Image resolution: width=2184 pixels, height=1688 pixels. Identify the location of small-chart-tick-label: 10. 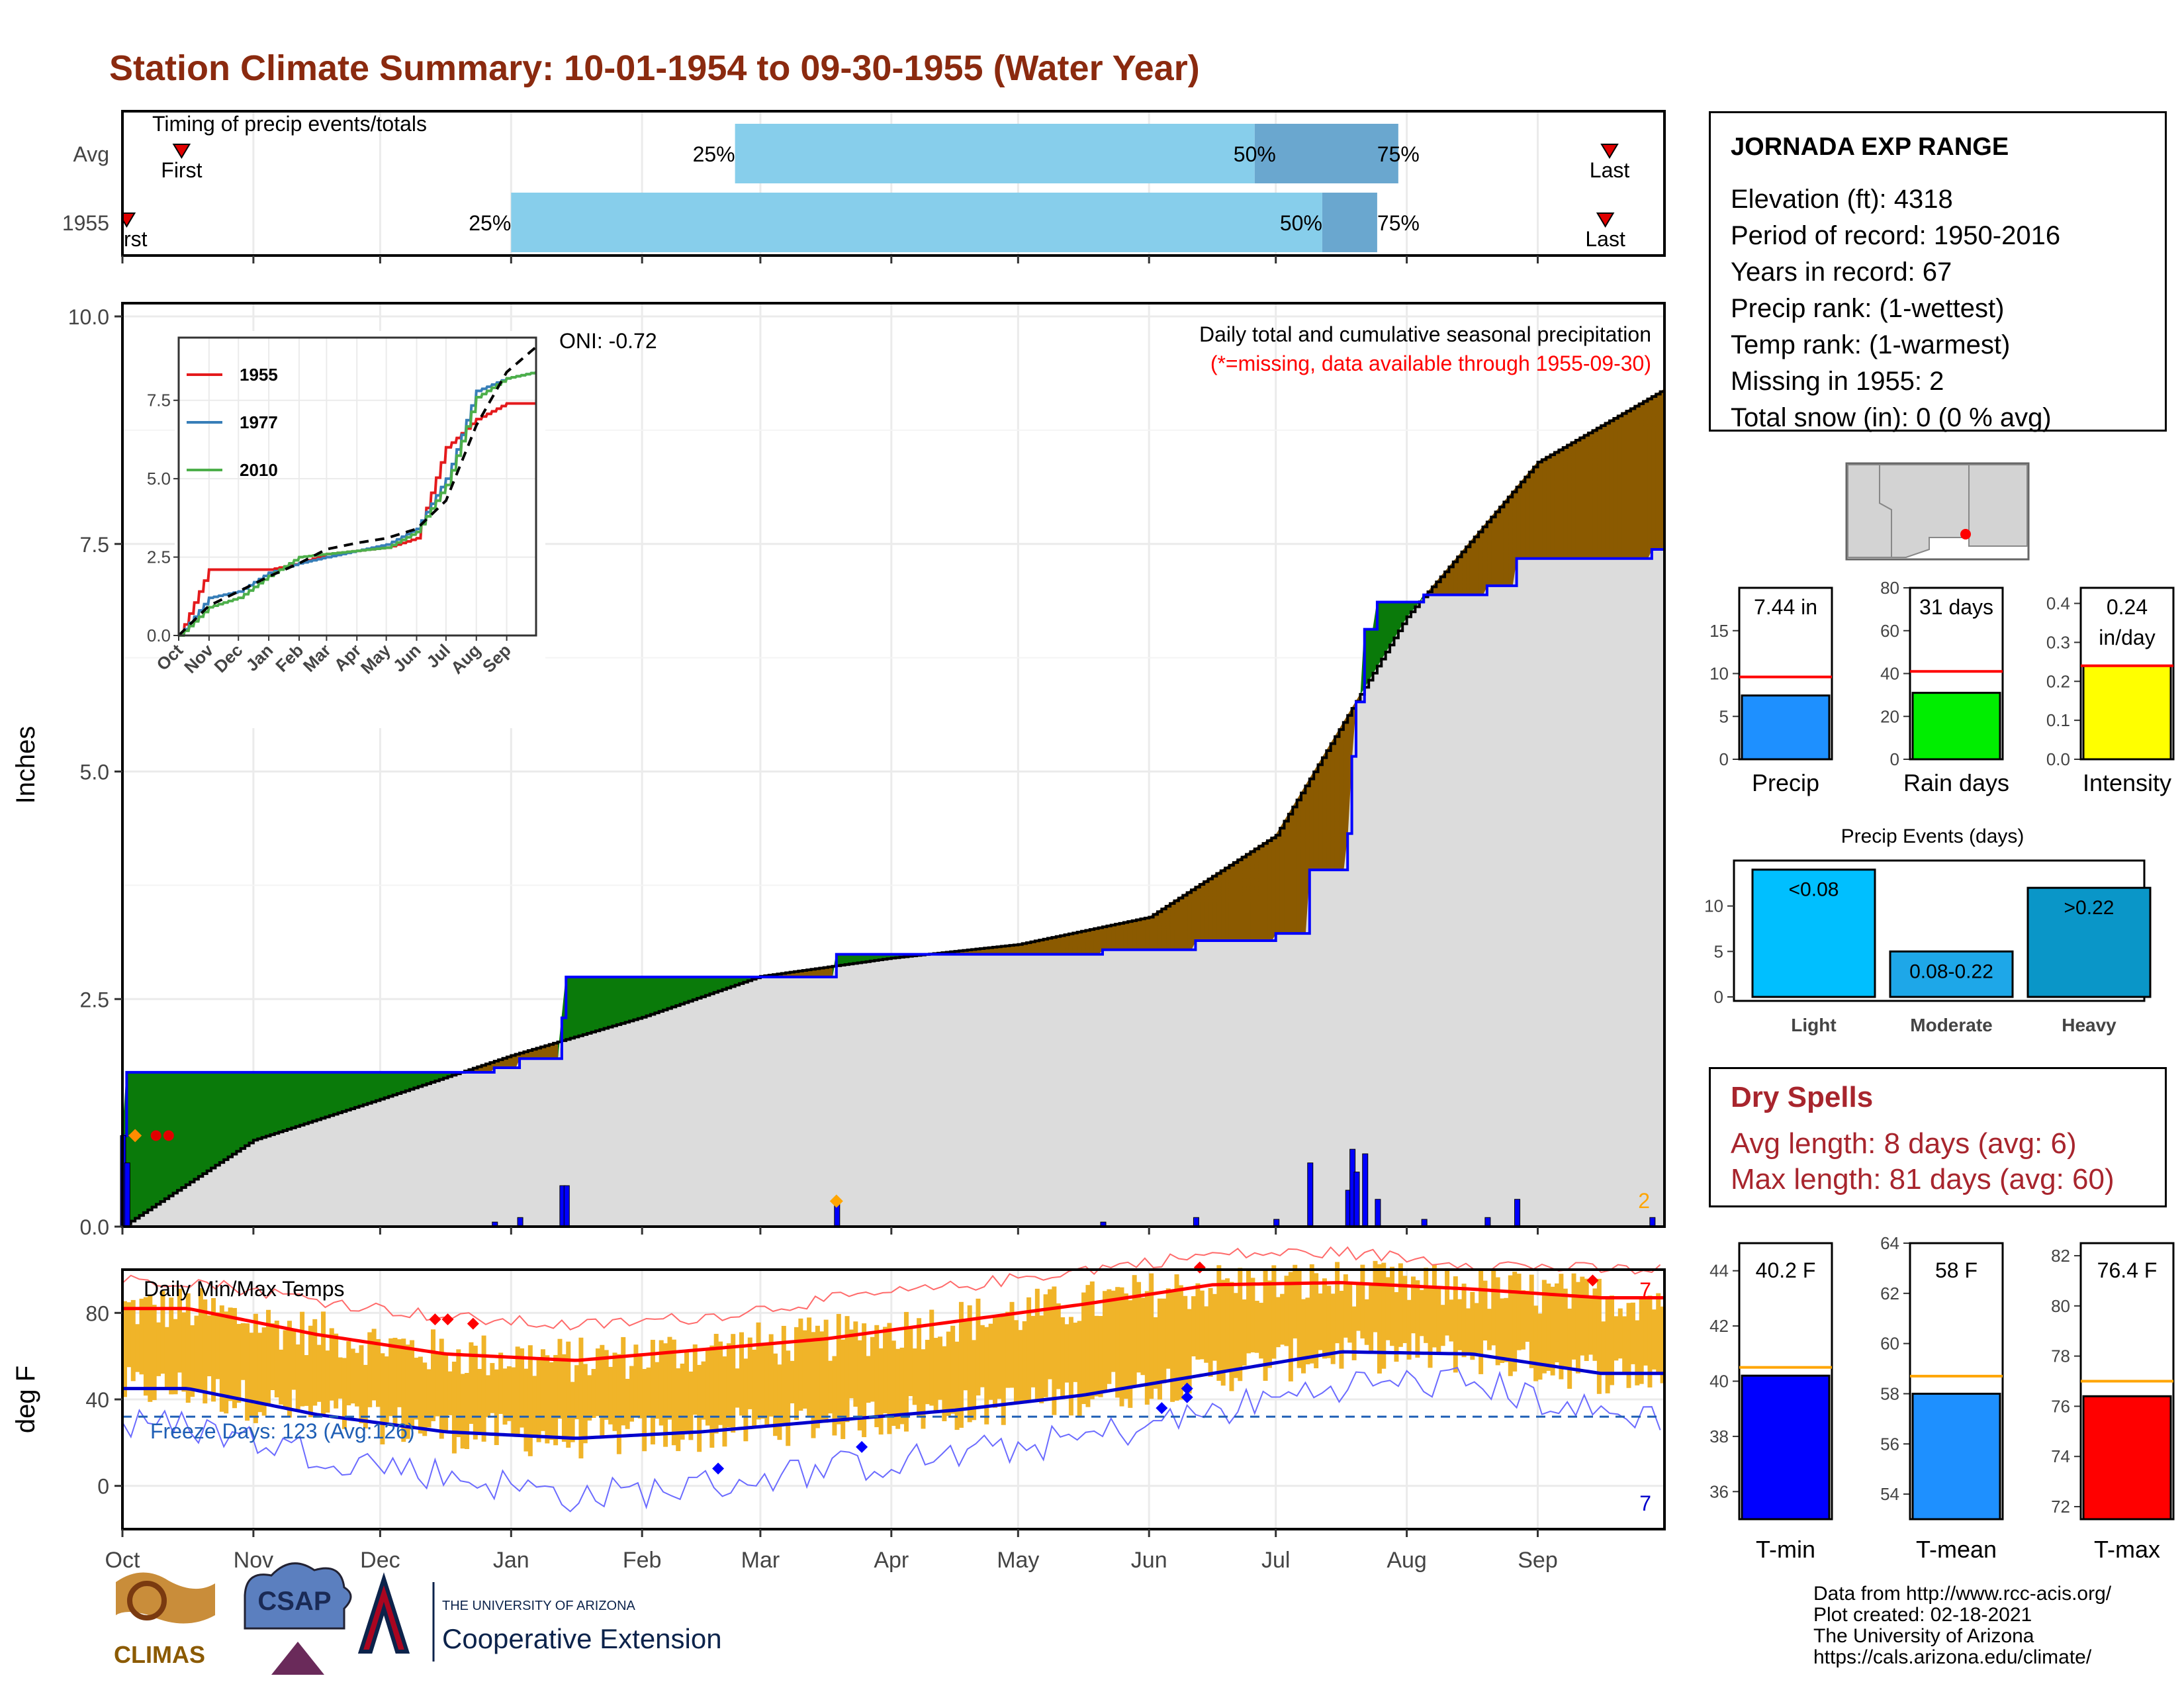
(1719, 674).